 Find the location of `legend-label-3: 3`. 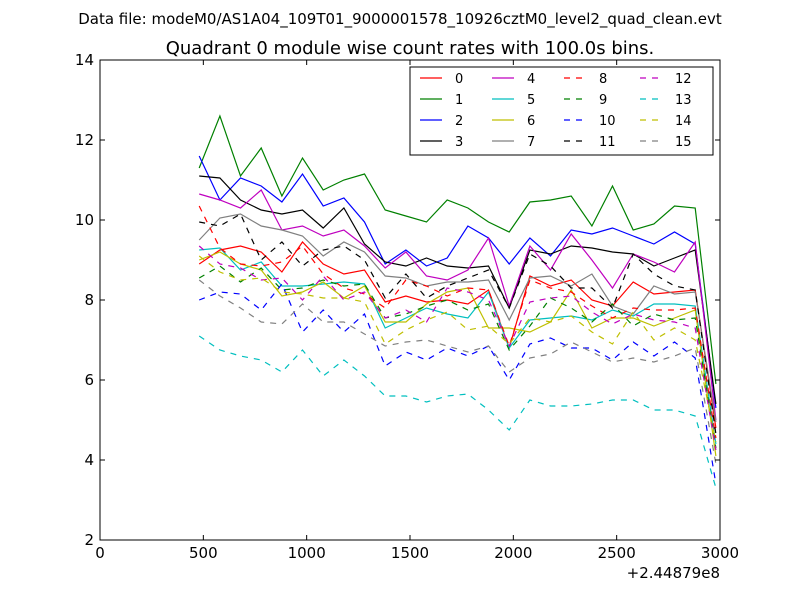

legend-label-3: 3 is located at coordinates (459, 142).